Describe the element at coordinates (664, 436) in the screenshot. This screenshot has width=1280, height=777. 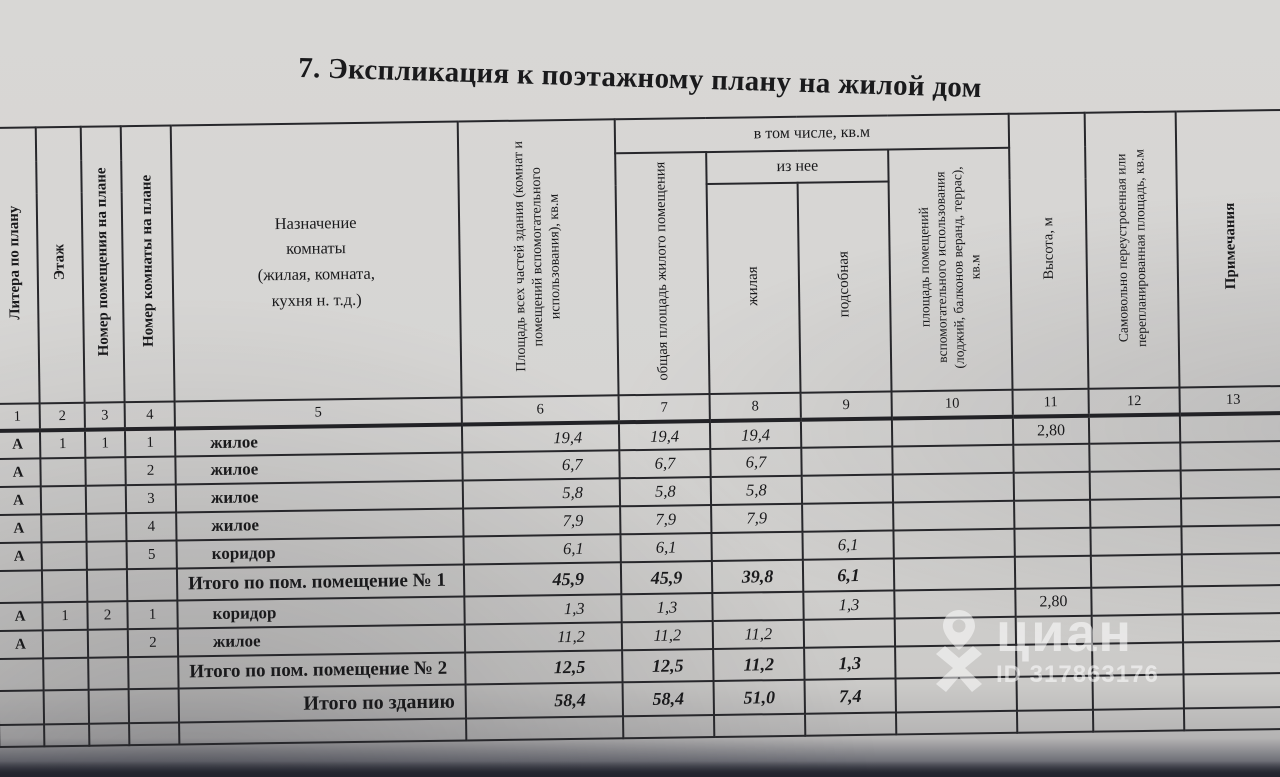
I see `cell-col7: 19,4` at that location.